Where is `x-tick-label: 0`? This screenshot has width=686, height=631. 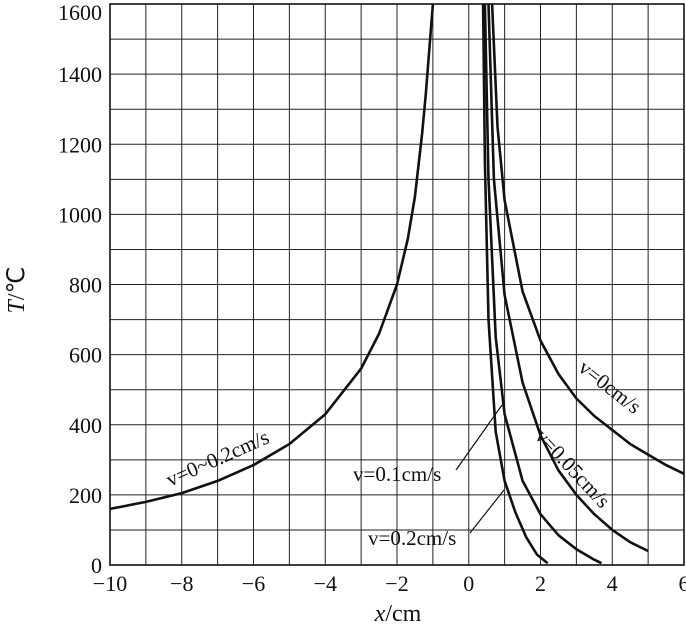
x-tick-label: 0 is located at coordinates (468, 583).